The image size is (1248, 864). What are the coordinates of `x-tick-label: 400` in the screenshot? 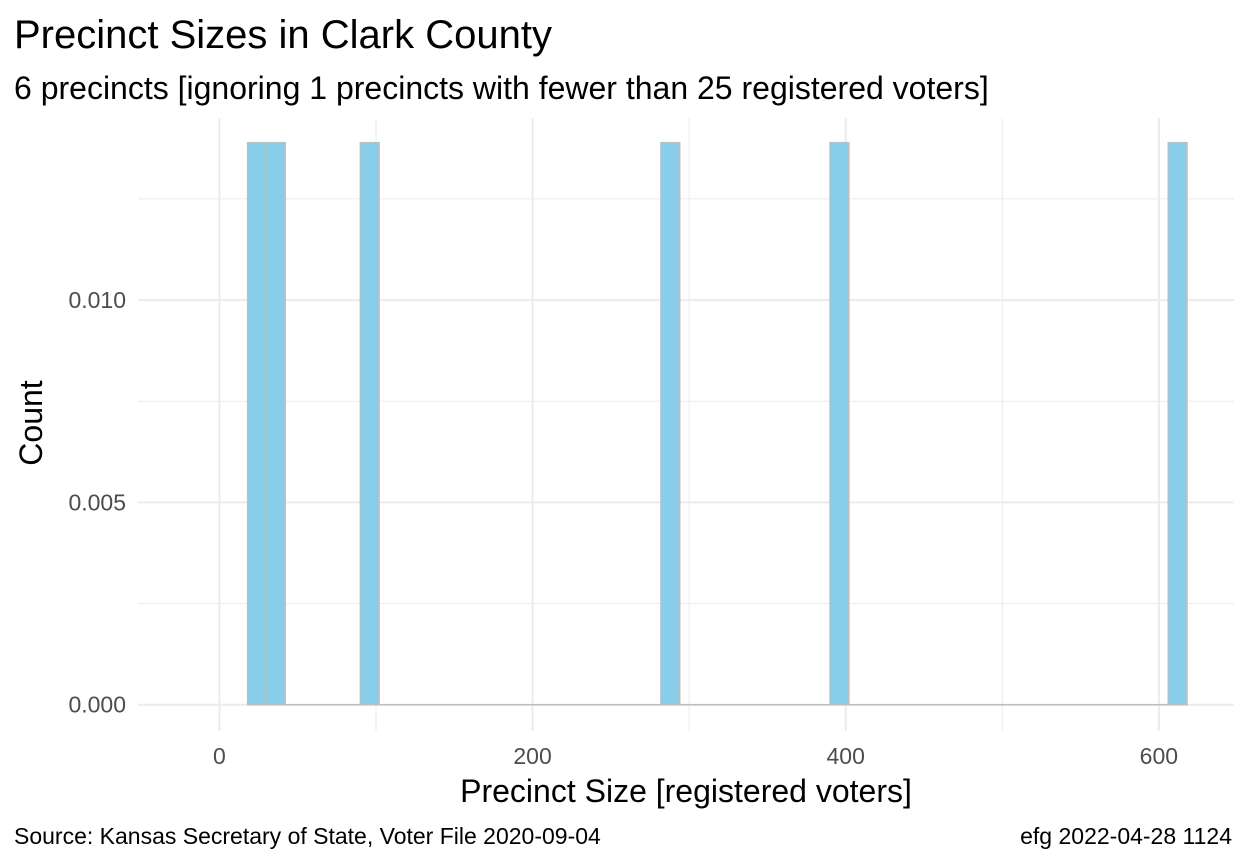 It's located at (846, 756).